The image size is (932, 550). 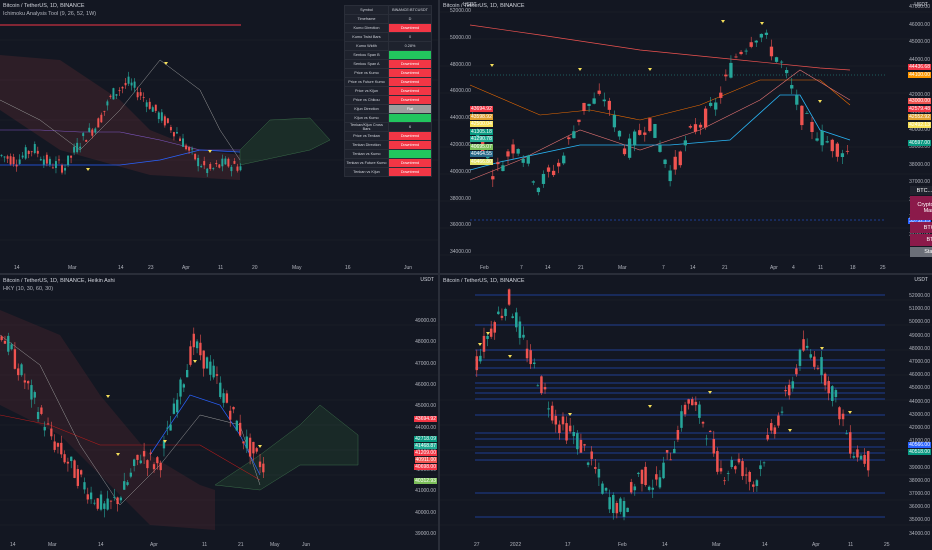 I want to click on x-axis-tick: 7, so click(x=663, y=268).